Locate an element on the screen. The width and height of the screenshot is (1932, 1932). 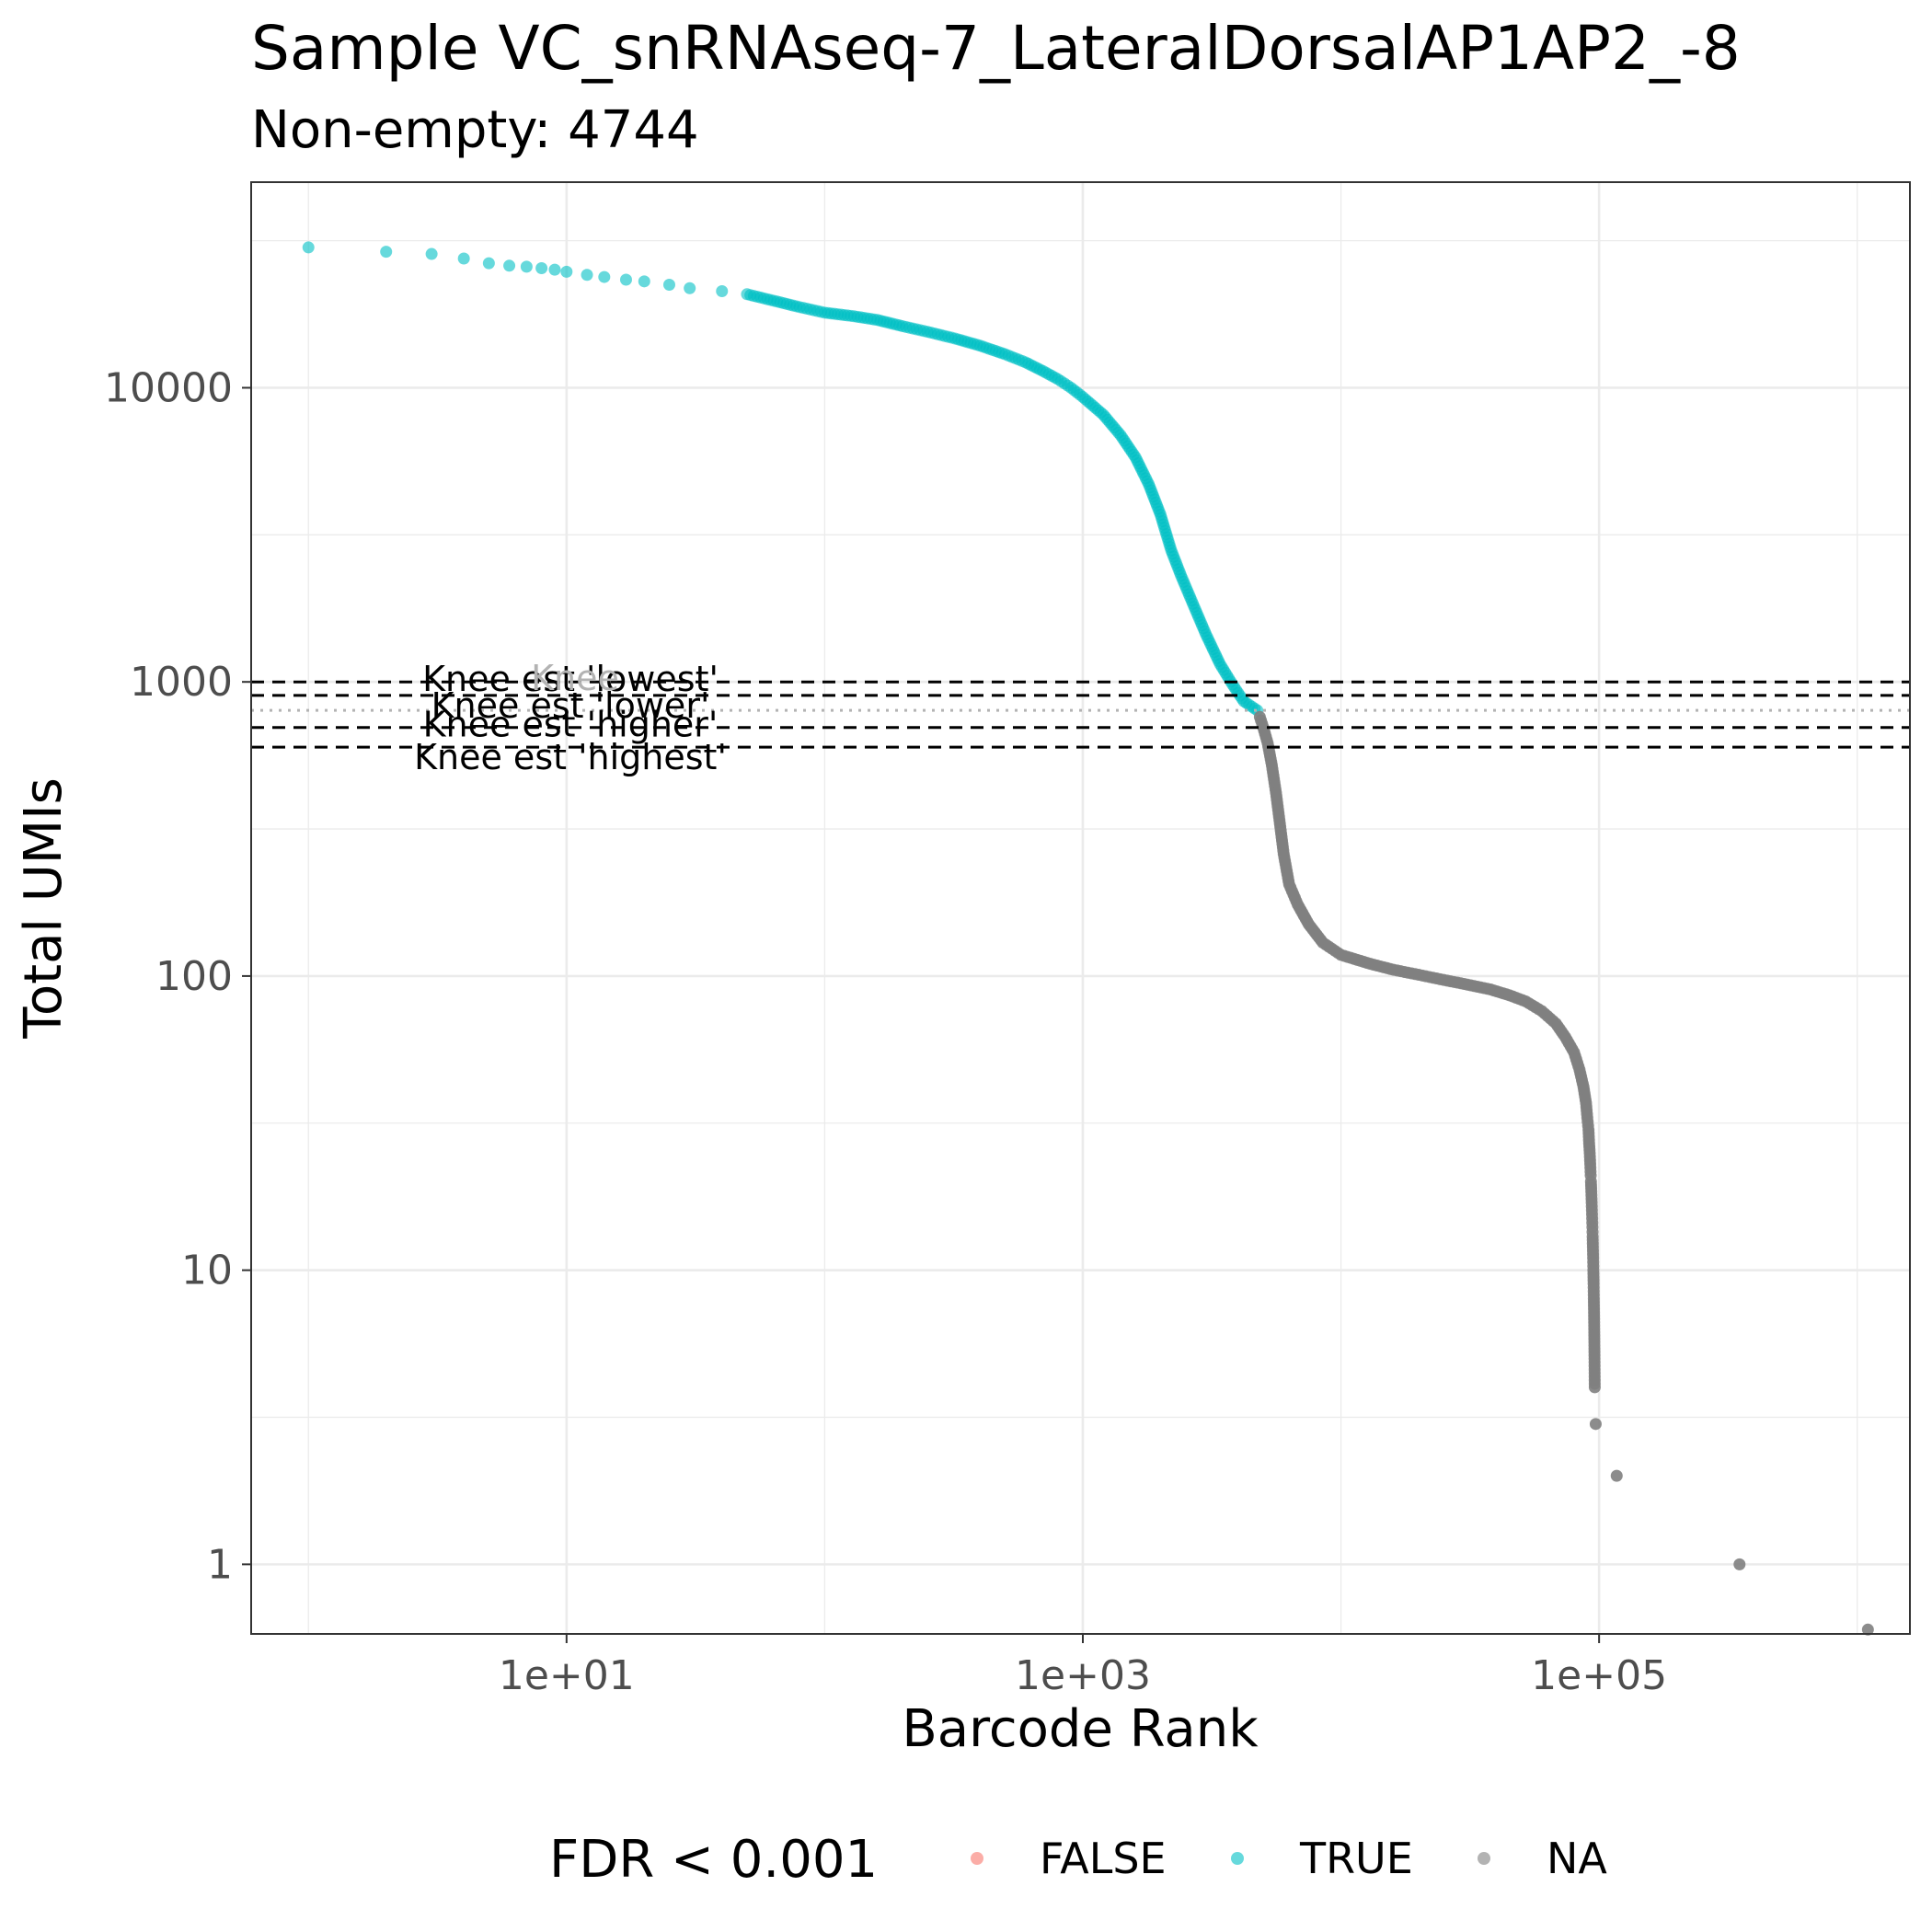
y-tick-label: 1000 is located at coordinates (181, 682).